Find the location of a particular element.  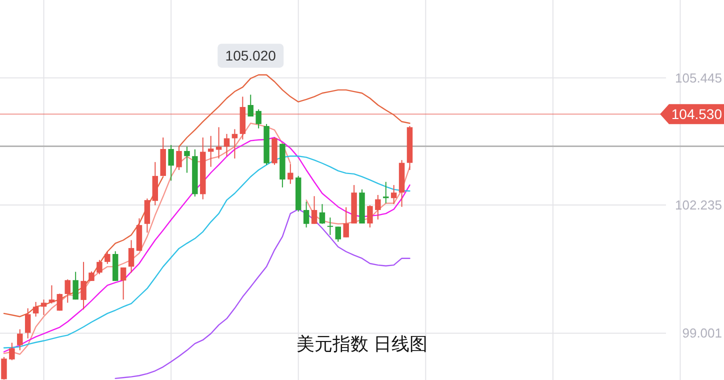

ref-line-label: 104.530 is located at coordinates (696, 114).